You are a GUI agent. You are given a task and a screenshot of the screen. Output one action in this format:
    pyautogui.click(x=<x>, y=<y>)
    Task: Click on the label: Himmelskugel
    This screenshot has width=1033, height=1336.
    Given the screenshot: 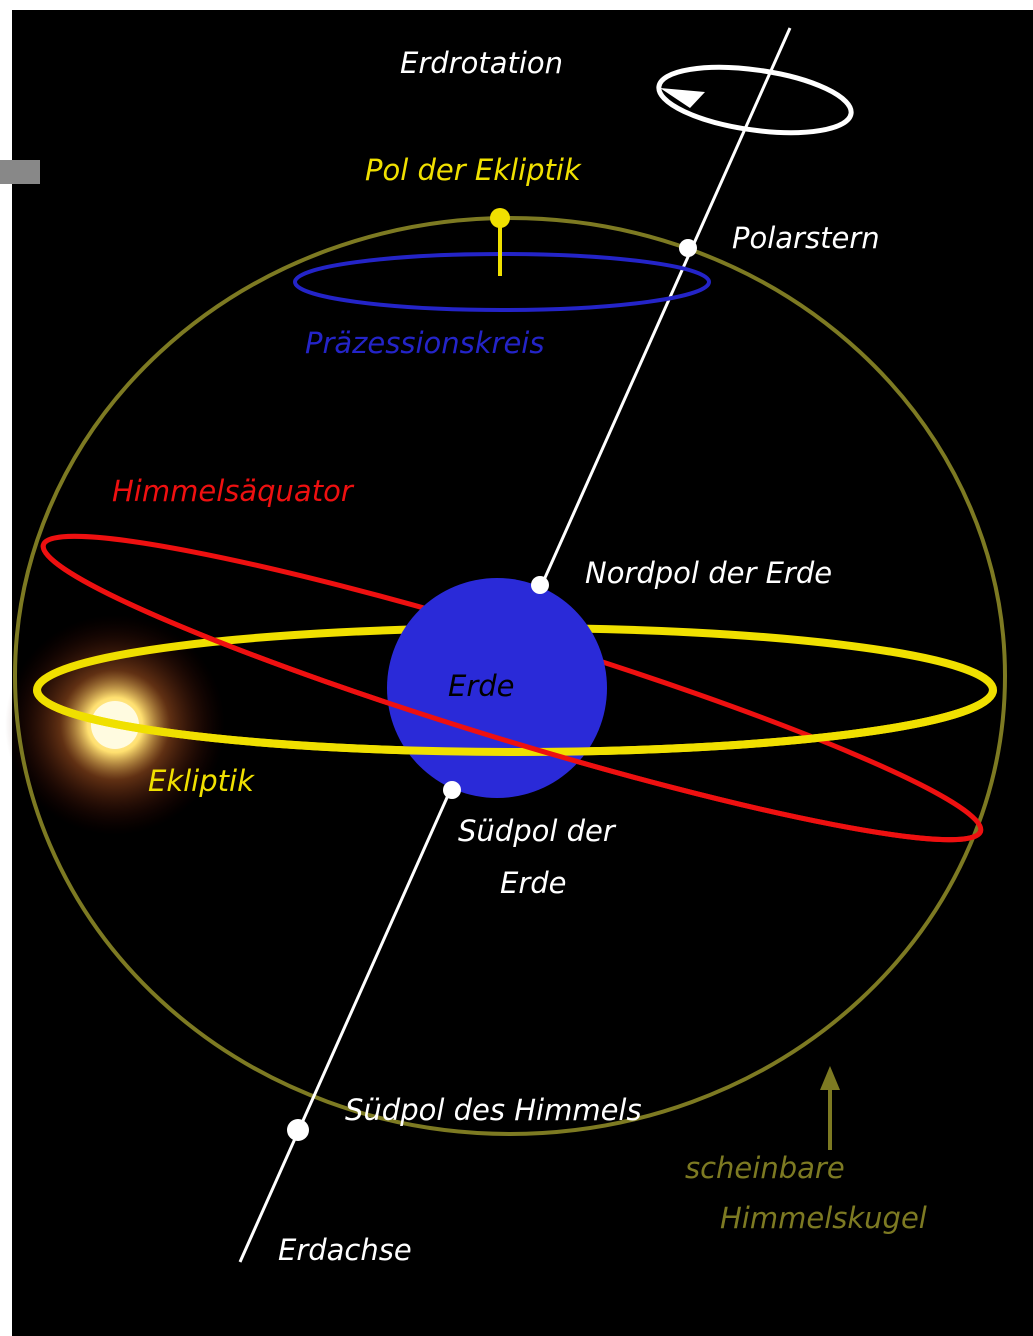 What is the action you would take?
    pyautogui.click(x=823, y=1218)
    